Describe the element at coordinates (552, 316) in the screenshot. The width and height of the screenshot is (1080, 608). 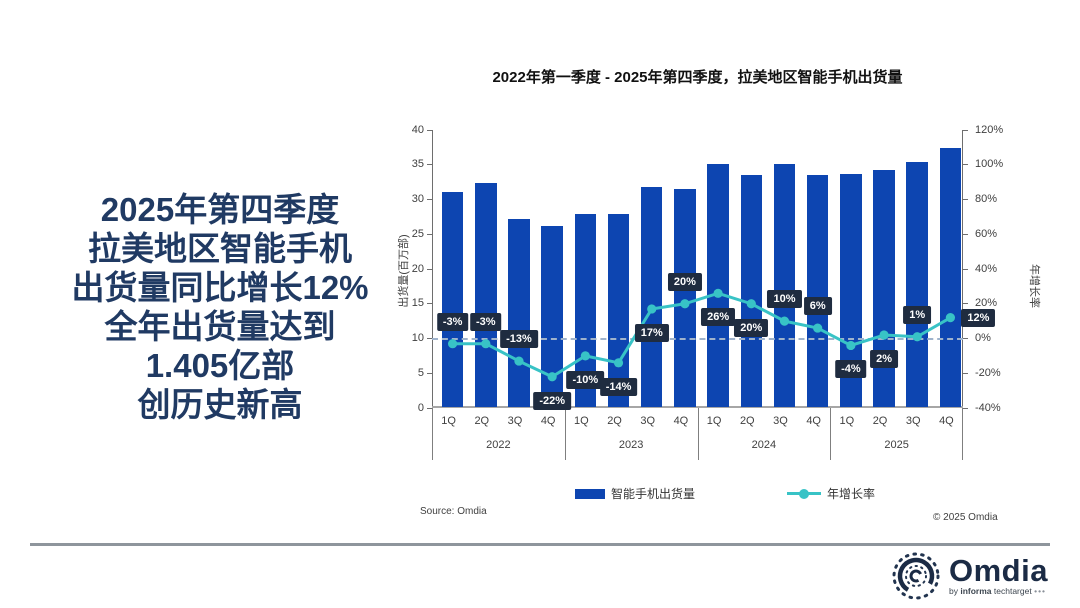
I see `bar-2022-4Q` at that location.